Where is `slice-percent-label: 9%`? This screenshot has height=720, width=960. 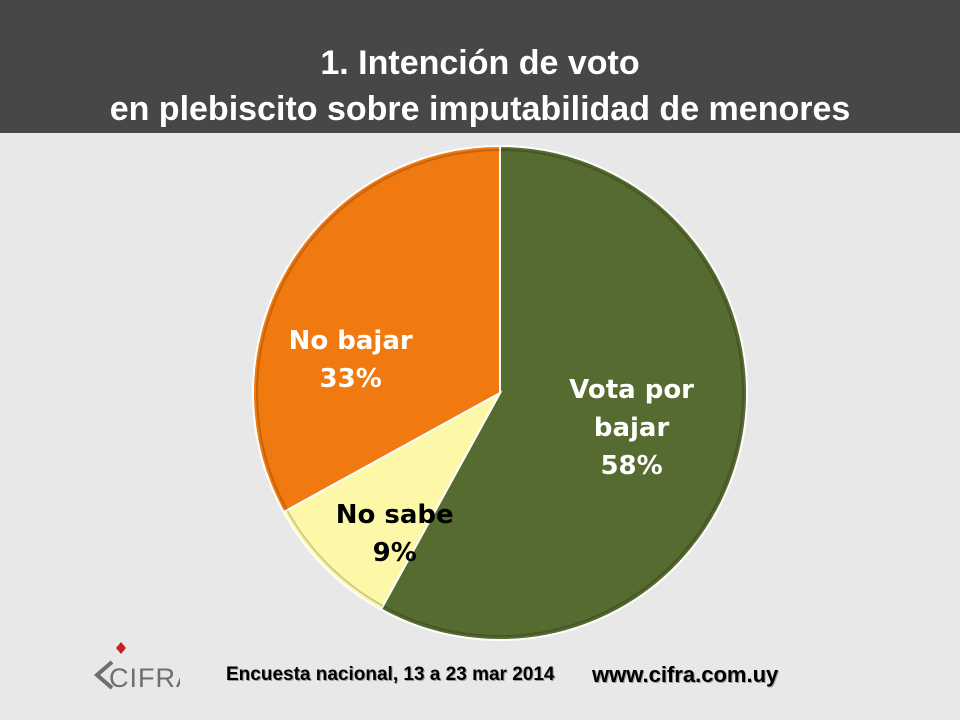 slice-percent-label: 9% is located at coordinates (395, 553).